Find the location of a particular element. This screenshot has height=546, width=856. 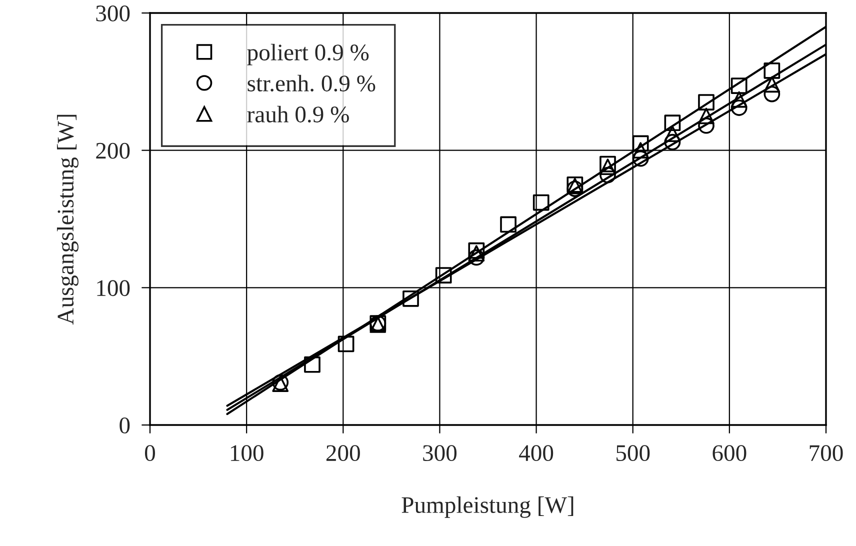

x-tick-label: 400 is located at coordinates (536, 453).